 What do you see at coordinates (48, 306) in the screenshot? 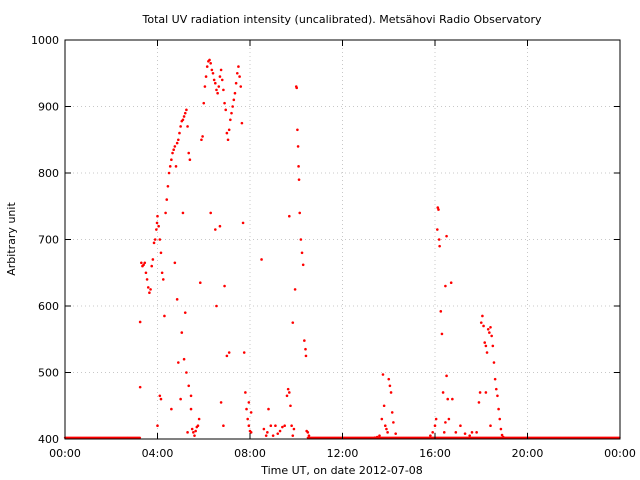
I see `y-tick-label: 600` at bounding box center [48, 306].